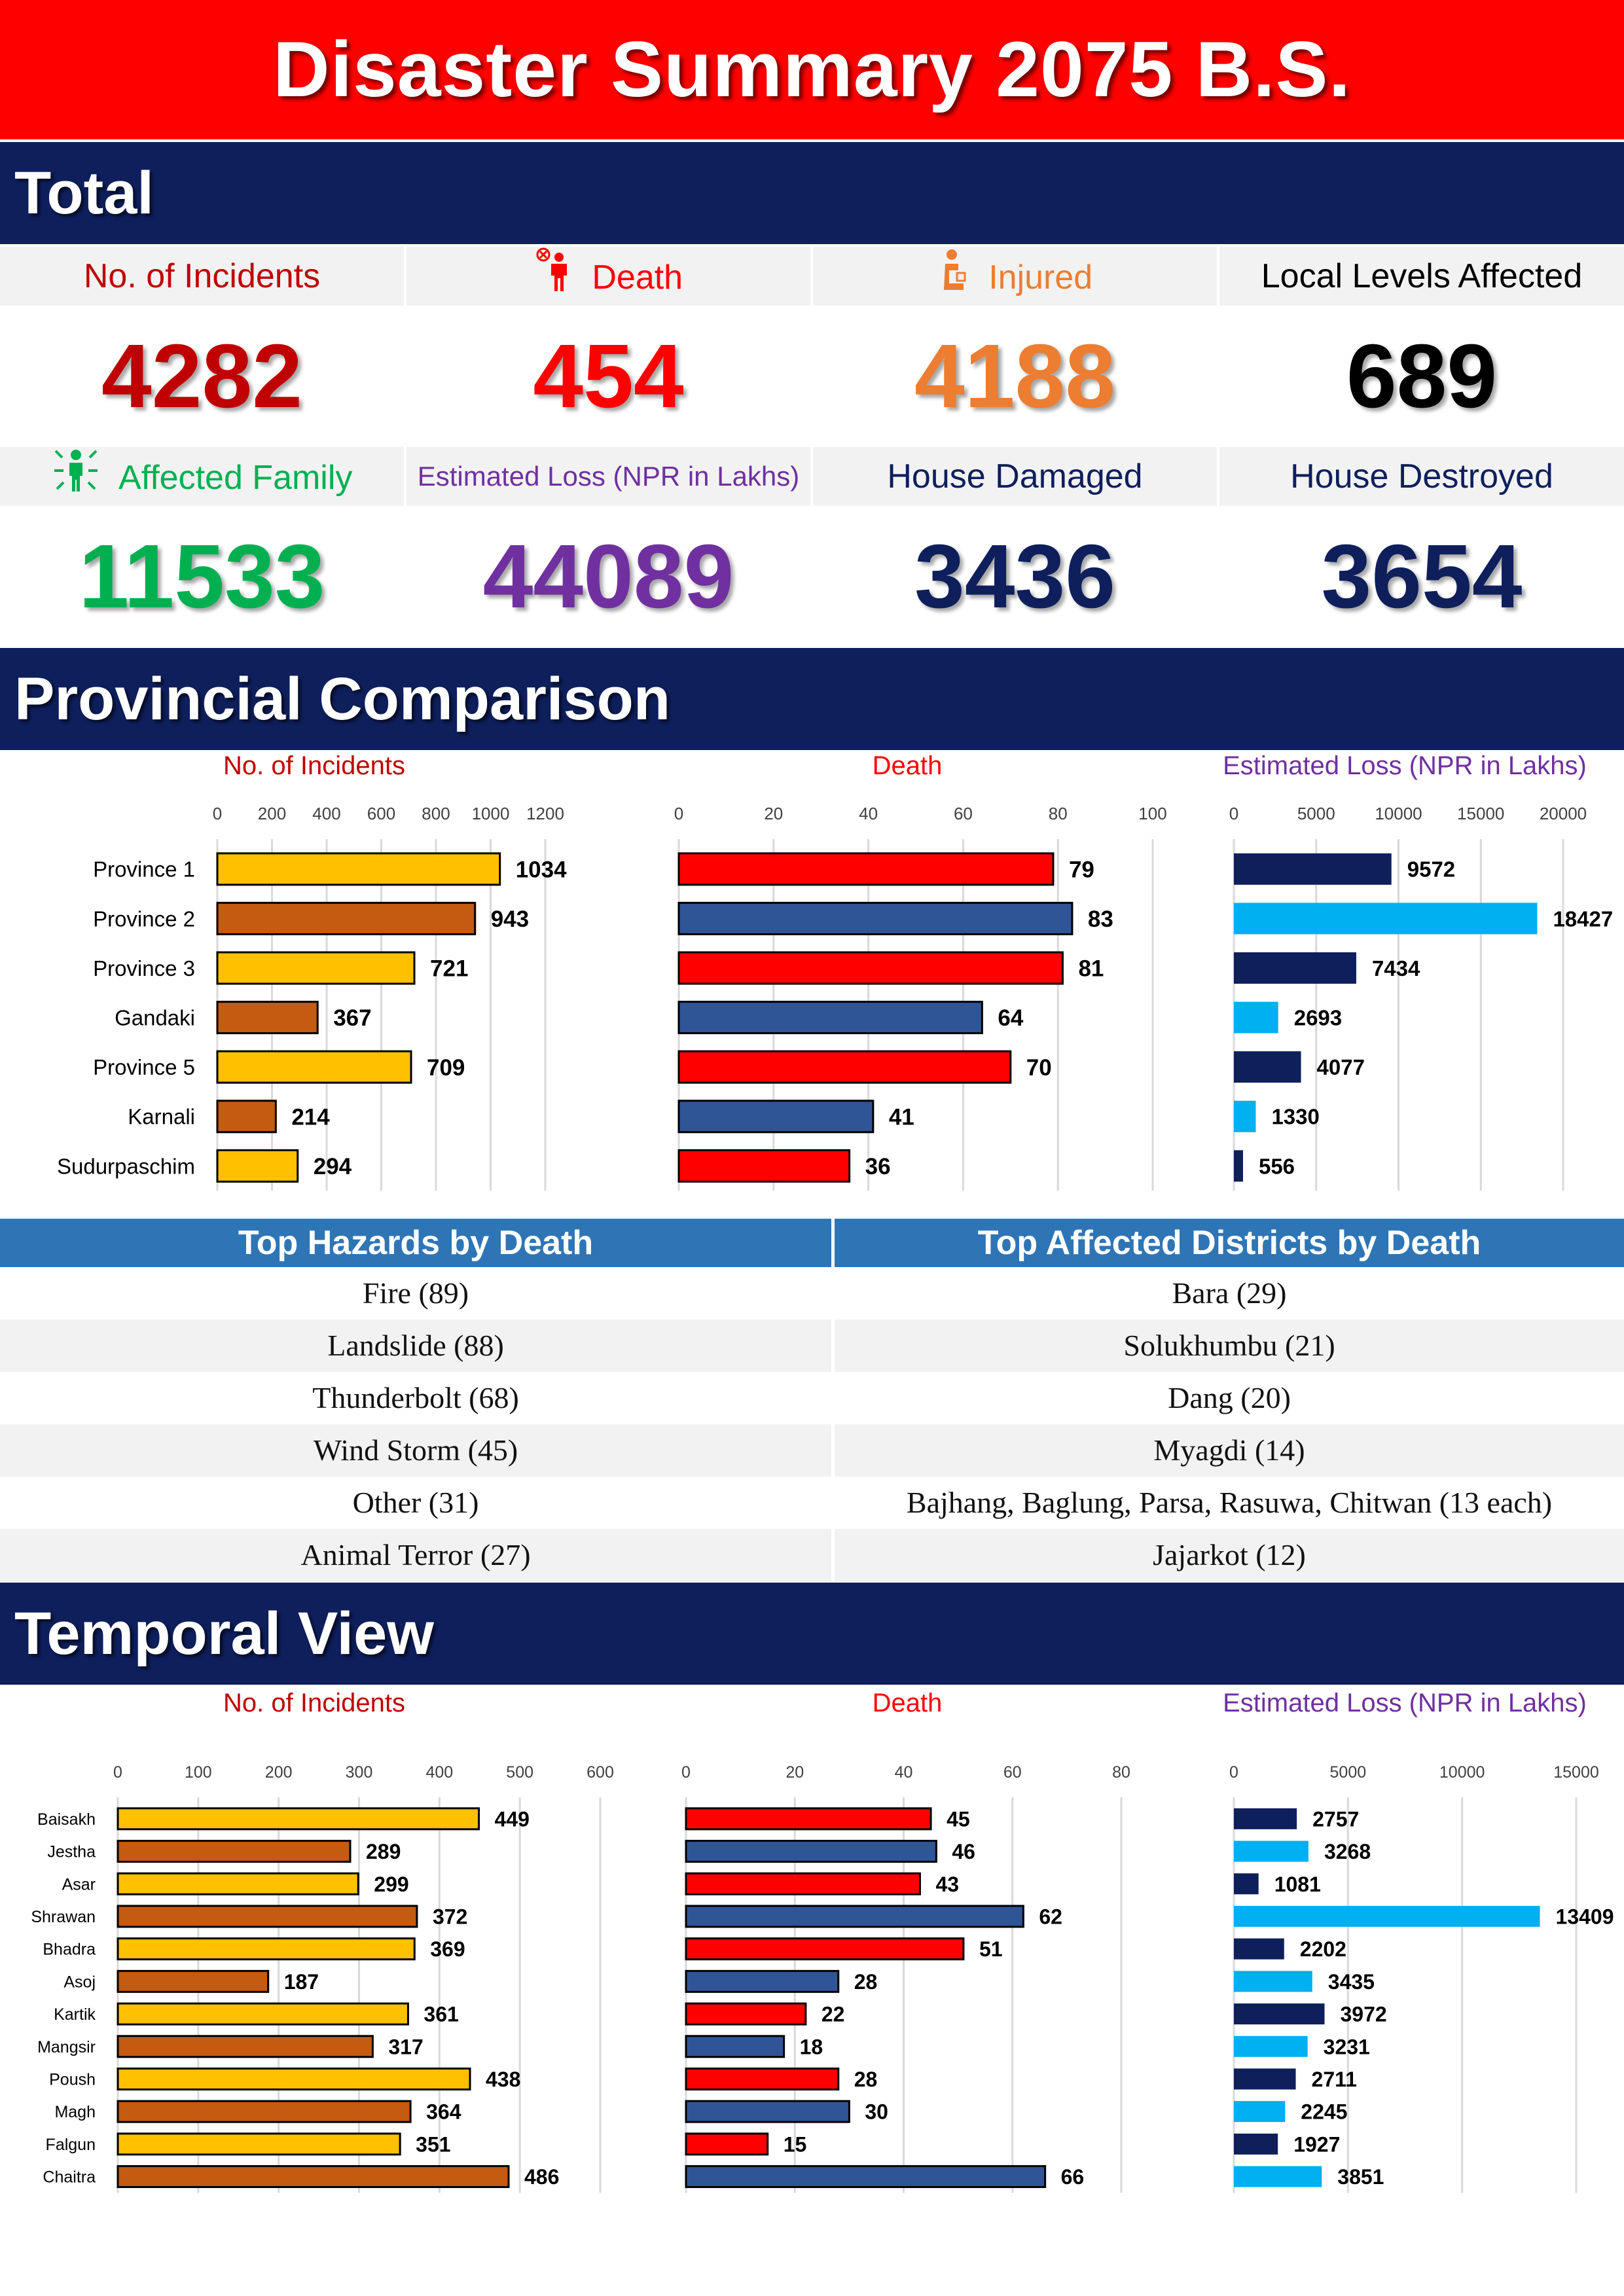 This screenshot has width=1624, height=2296. Describe the element at coordinates (333, 1166) in the screenshot. I see `data-label: 294` at that location.